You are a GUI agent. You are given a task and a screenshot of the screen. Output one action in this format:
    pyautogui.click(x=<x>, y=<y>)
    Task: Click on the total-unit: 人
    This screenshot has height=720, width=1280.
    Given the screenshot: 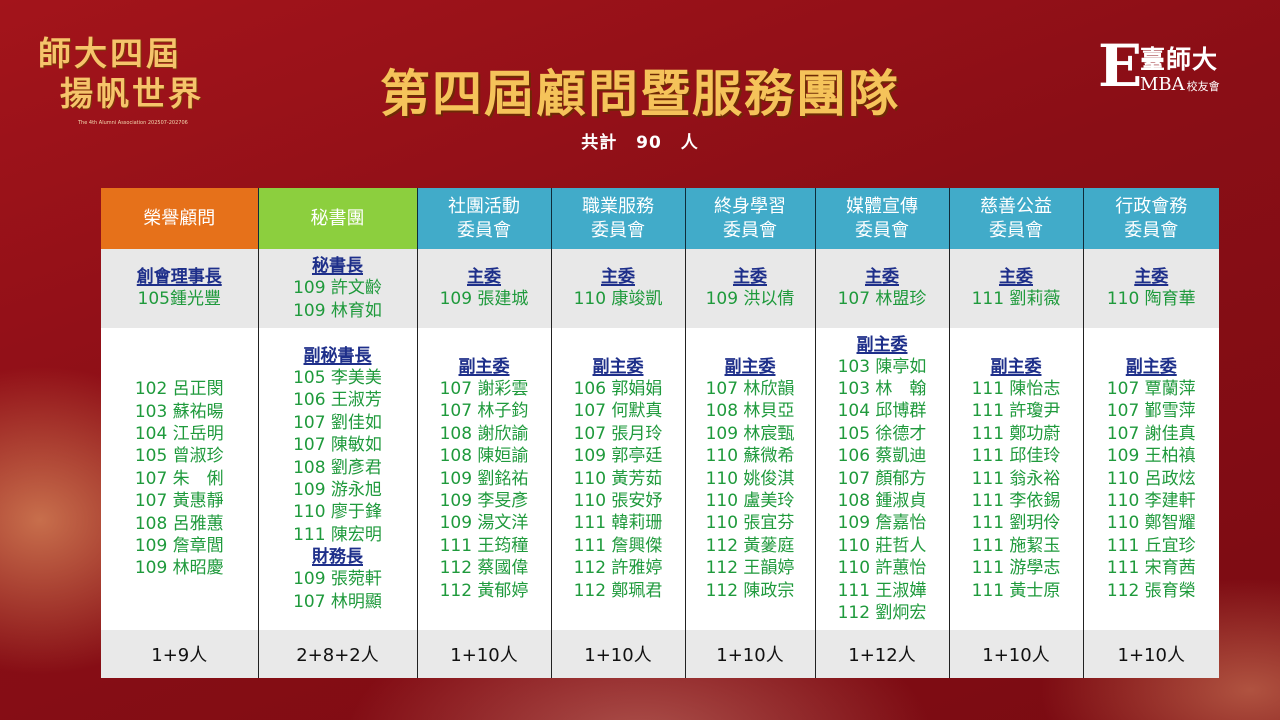 What is the action you would take?
    pyautogui.click(x=689, y=143)
    